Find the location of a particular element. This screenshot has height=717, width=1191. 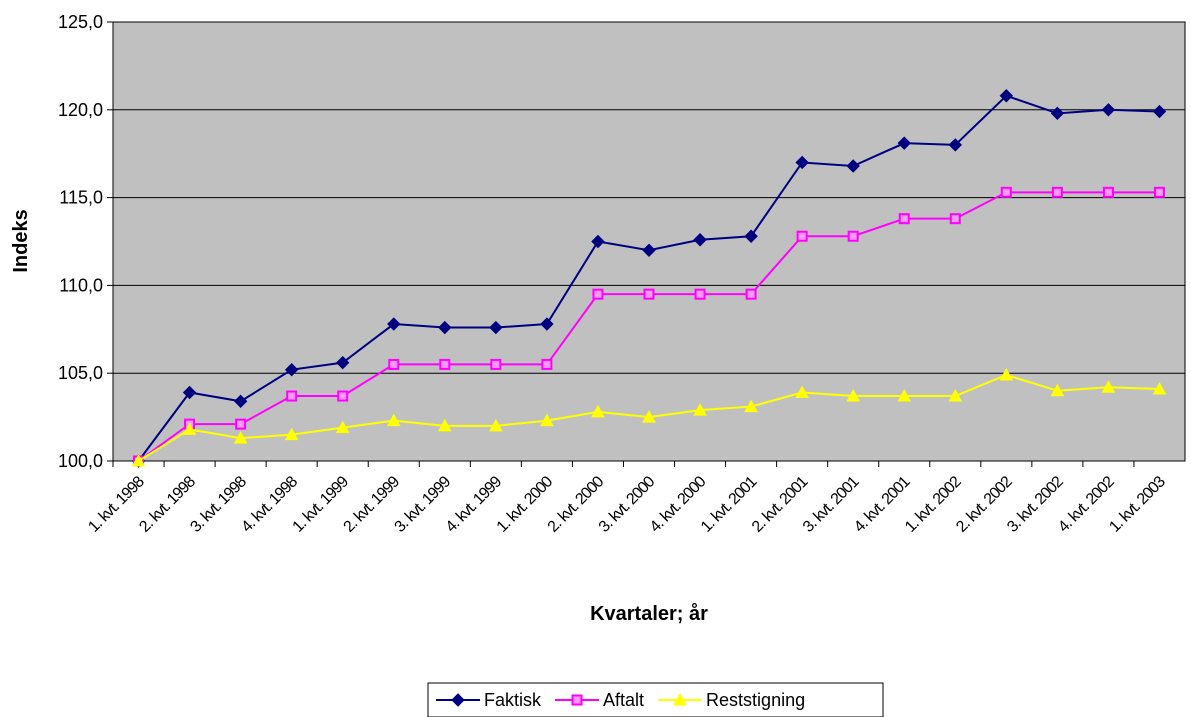

x-tick-label: 1. kvt. 2003 is located at coordinates (1137, 504).